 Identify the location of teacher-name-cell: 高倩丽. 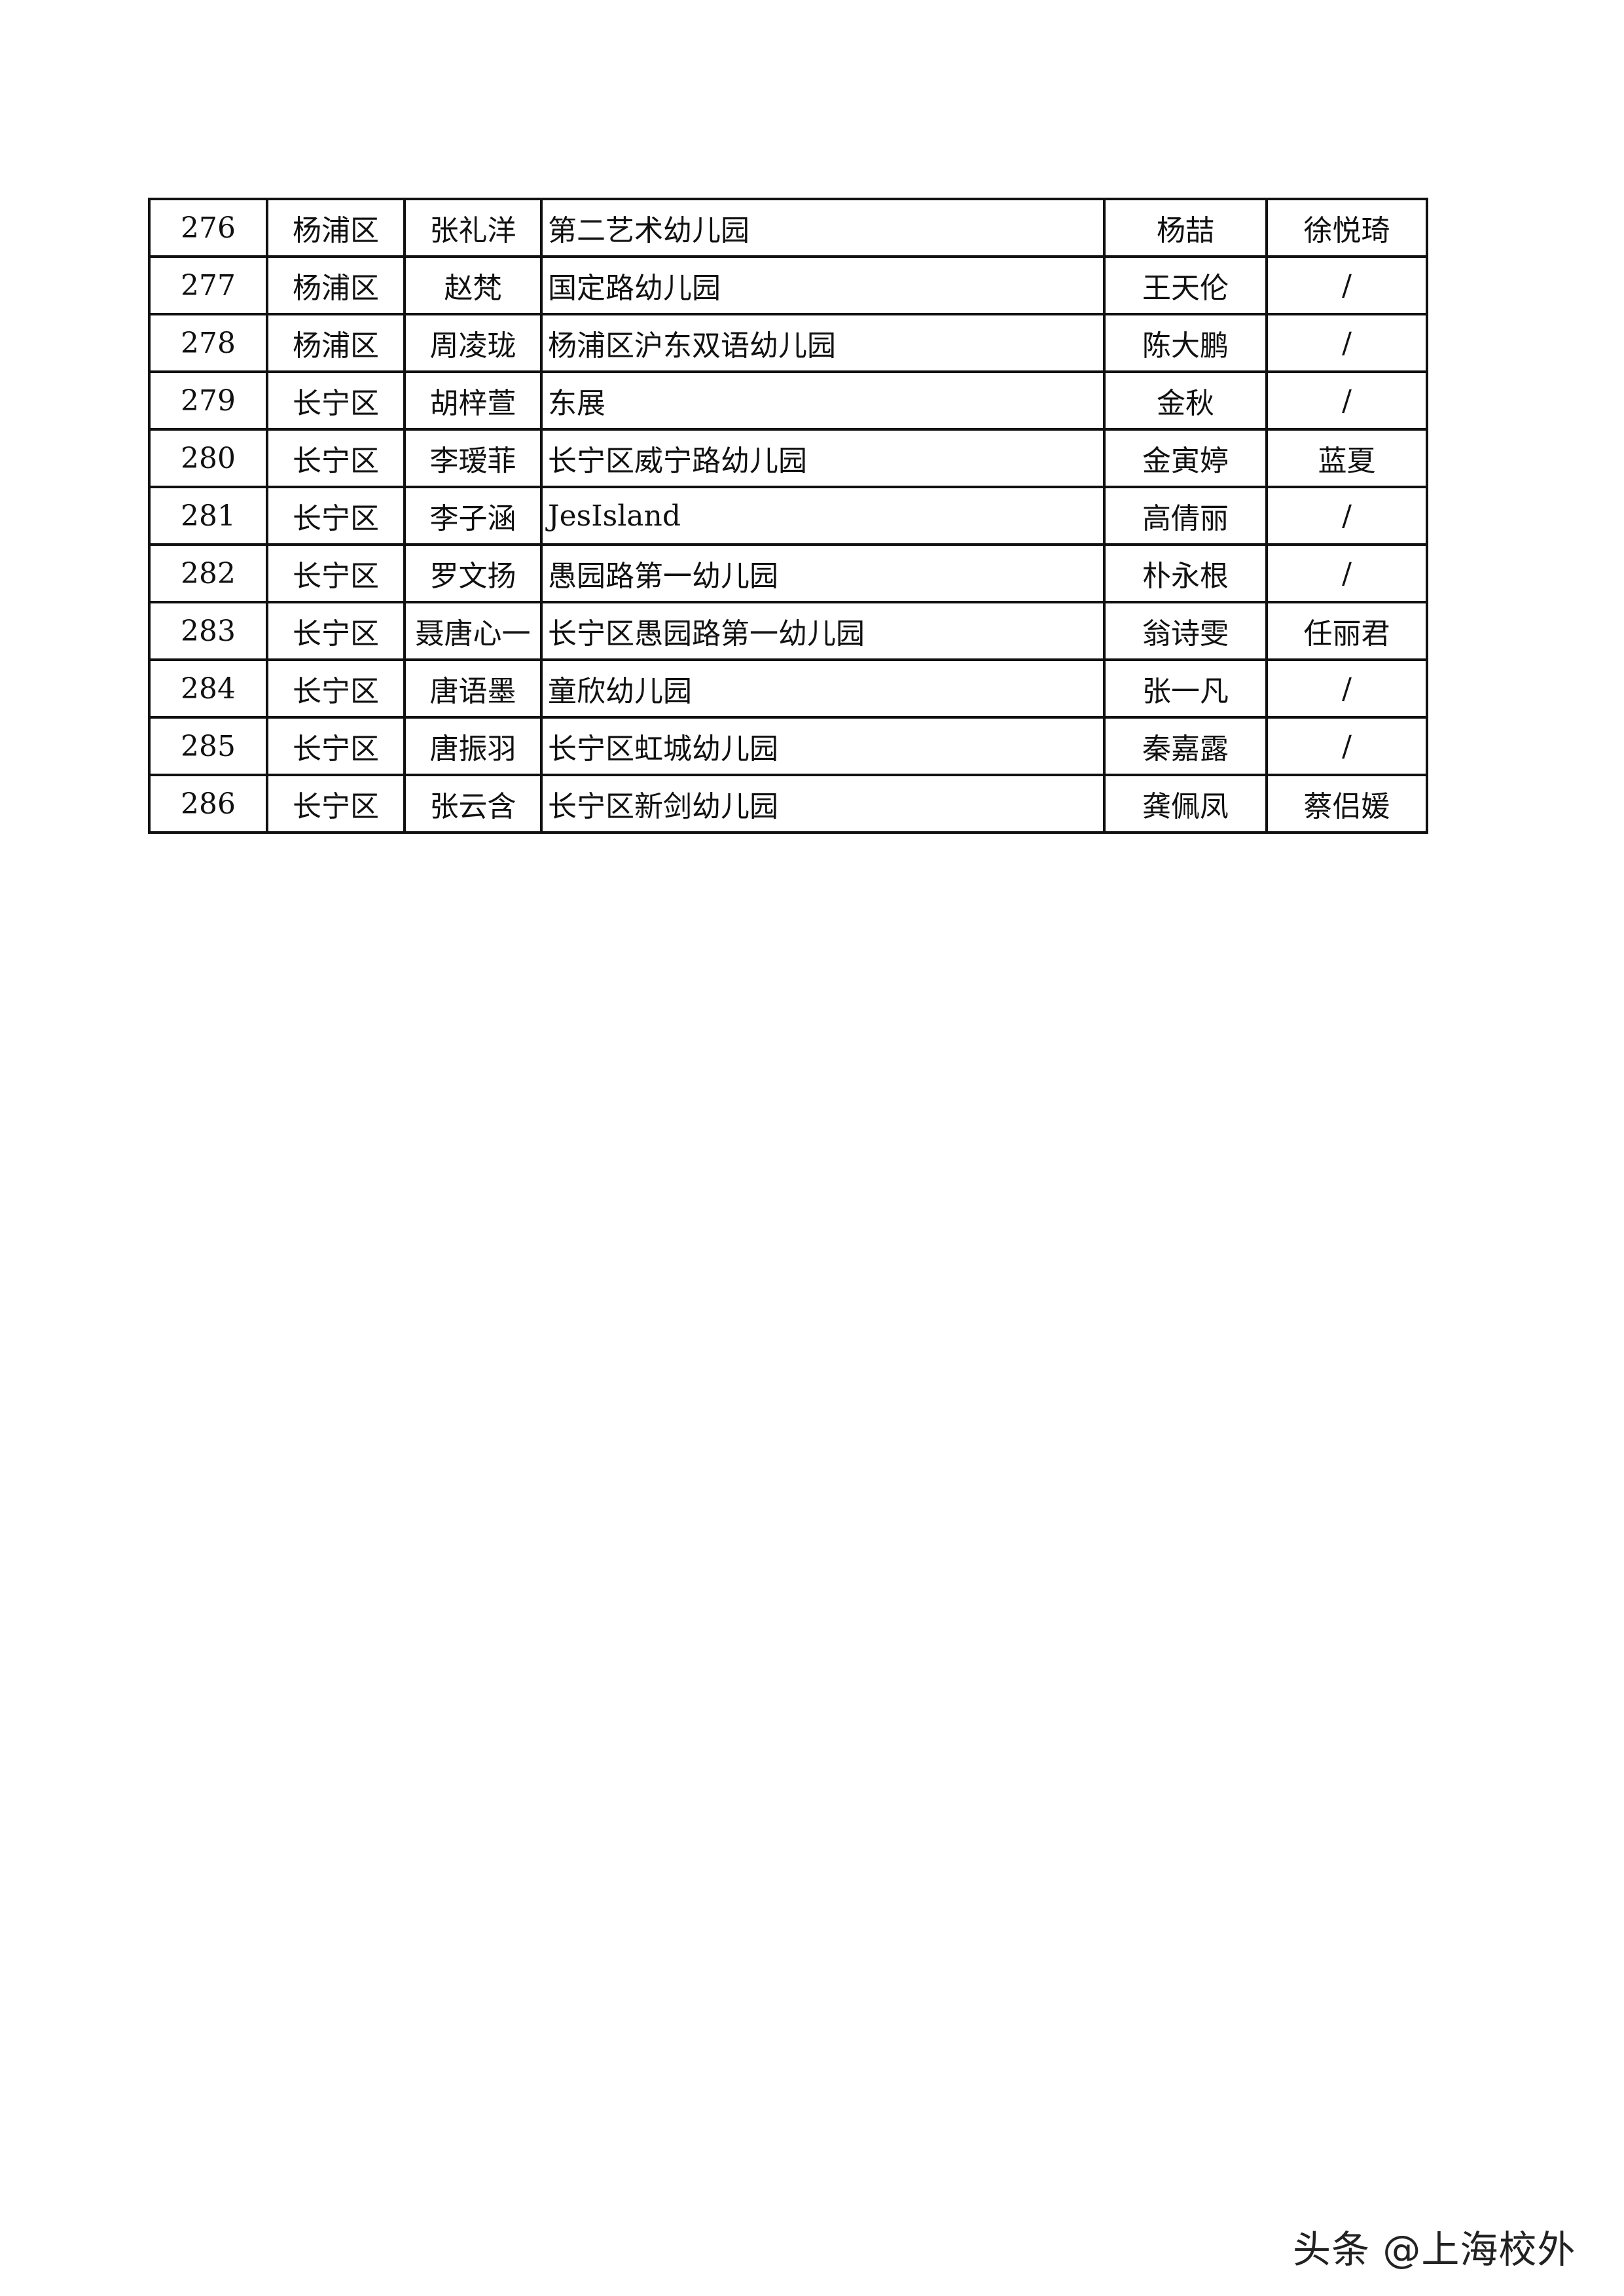
(1185, 516).